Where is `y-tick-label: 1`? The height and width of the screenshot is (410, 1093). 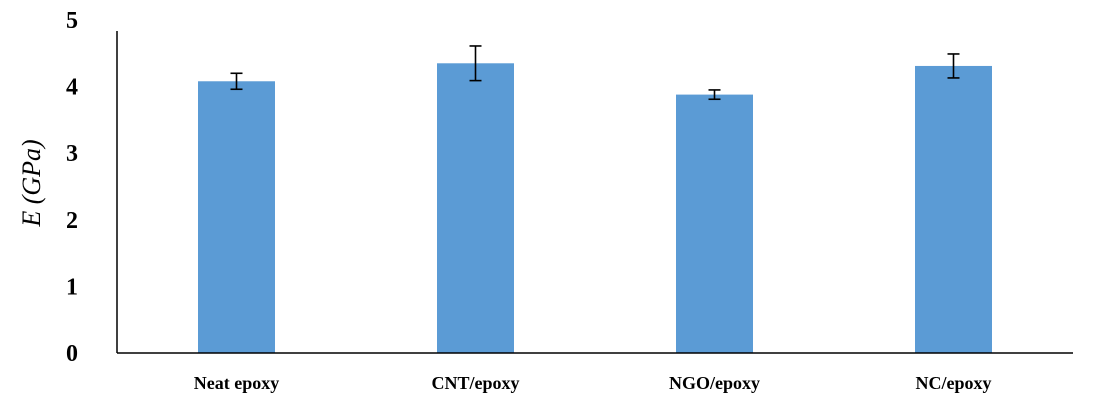 y-tick-label: 1 is located at coordinates (72, 287).